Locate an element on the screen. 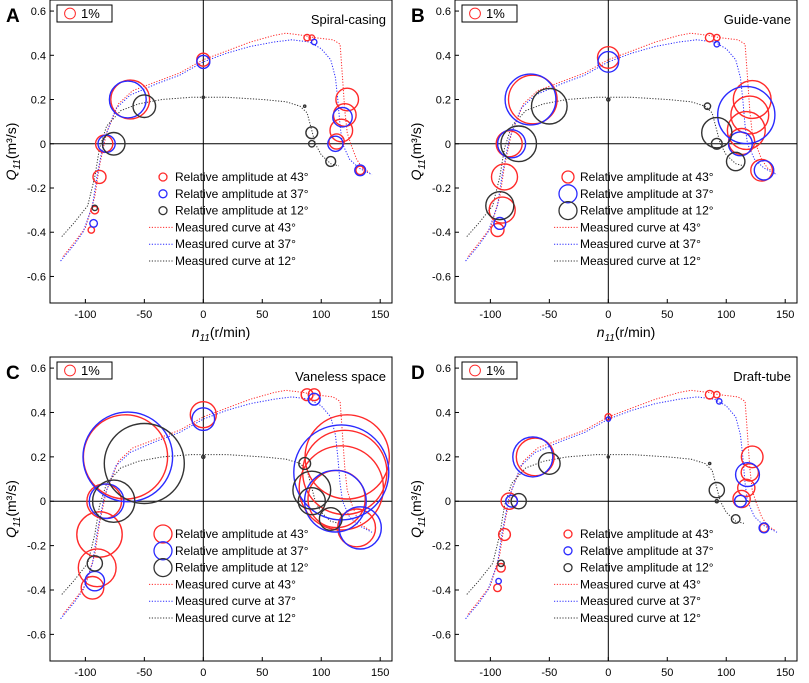  measured-curve-c37 is located at coordinates (216, 150).